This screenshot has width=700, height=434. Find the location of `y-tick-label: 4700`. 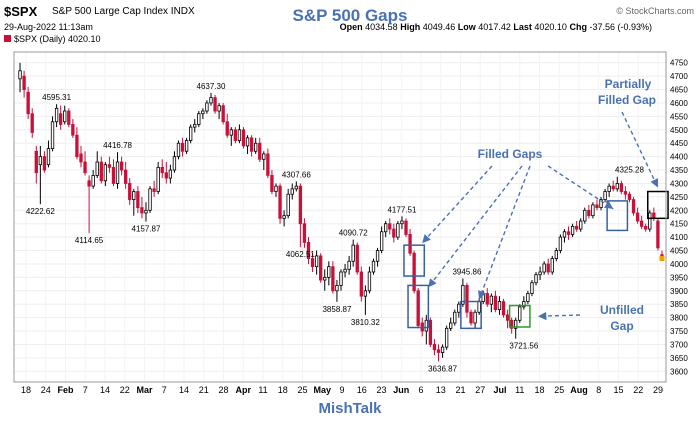

y-tick-label: 4700 is located at coordinates (679, 76).